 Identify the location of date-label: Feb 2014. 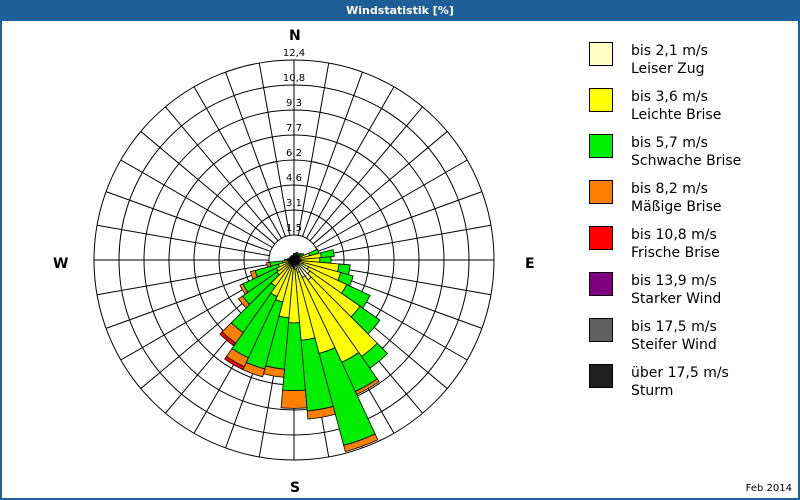
(768, 488).